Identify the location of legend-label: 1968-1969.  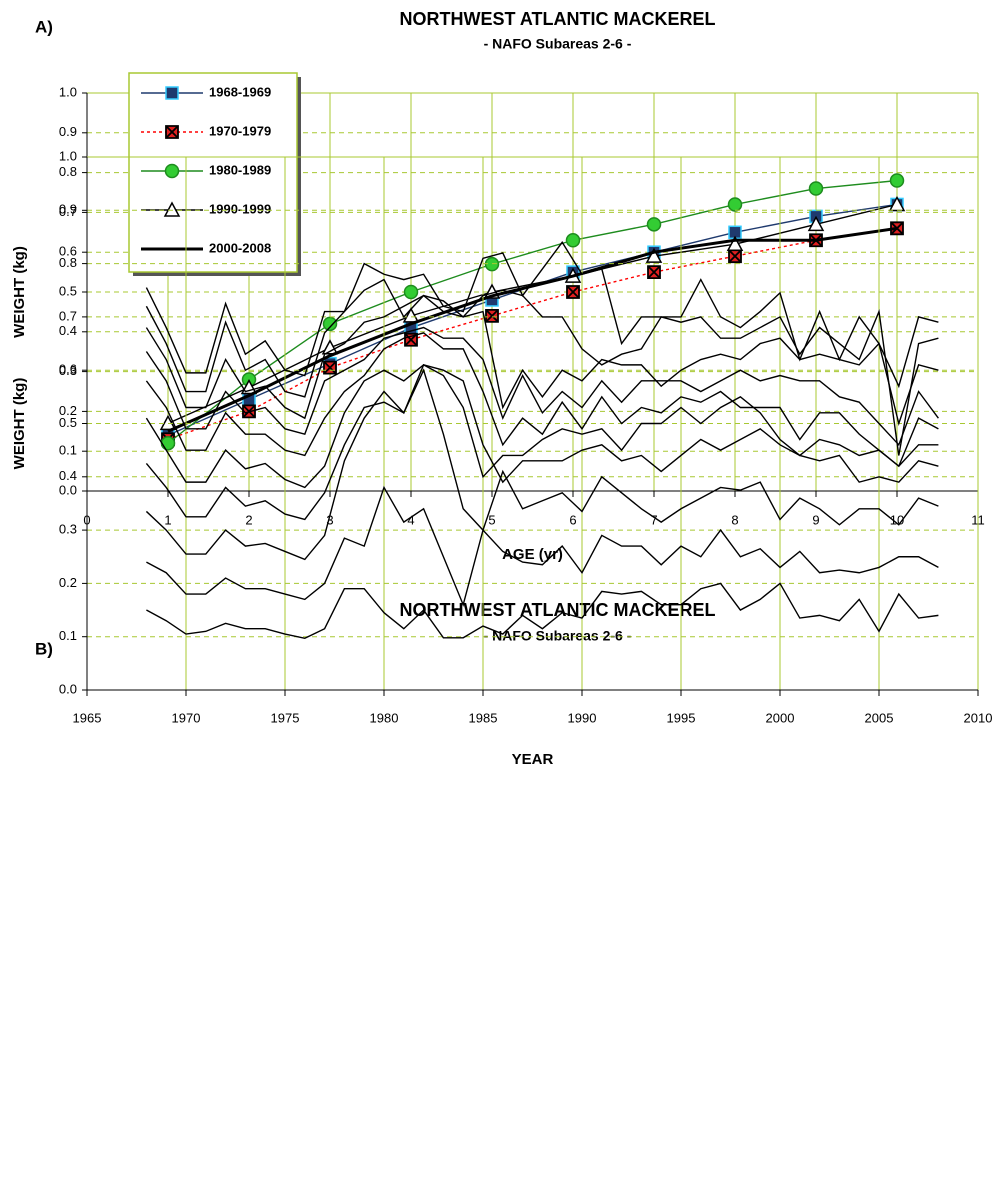
(240, 91).